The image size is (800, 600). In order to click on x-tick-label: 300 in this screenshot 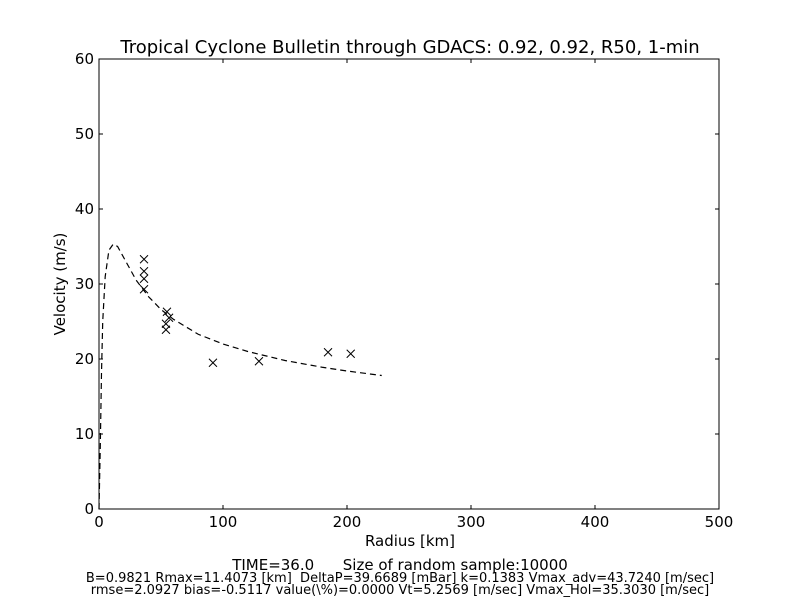, I will do `click(471, 522)`.